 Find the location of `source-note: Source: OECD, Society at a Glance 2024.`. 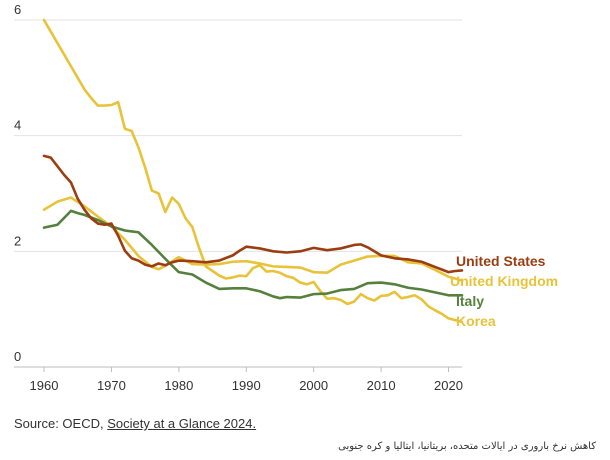

source-note: Source: OECD, Society at a Glance 2024. is located at coordinates (135, 423).